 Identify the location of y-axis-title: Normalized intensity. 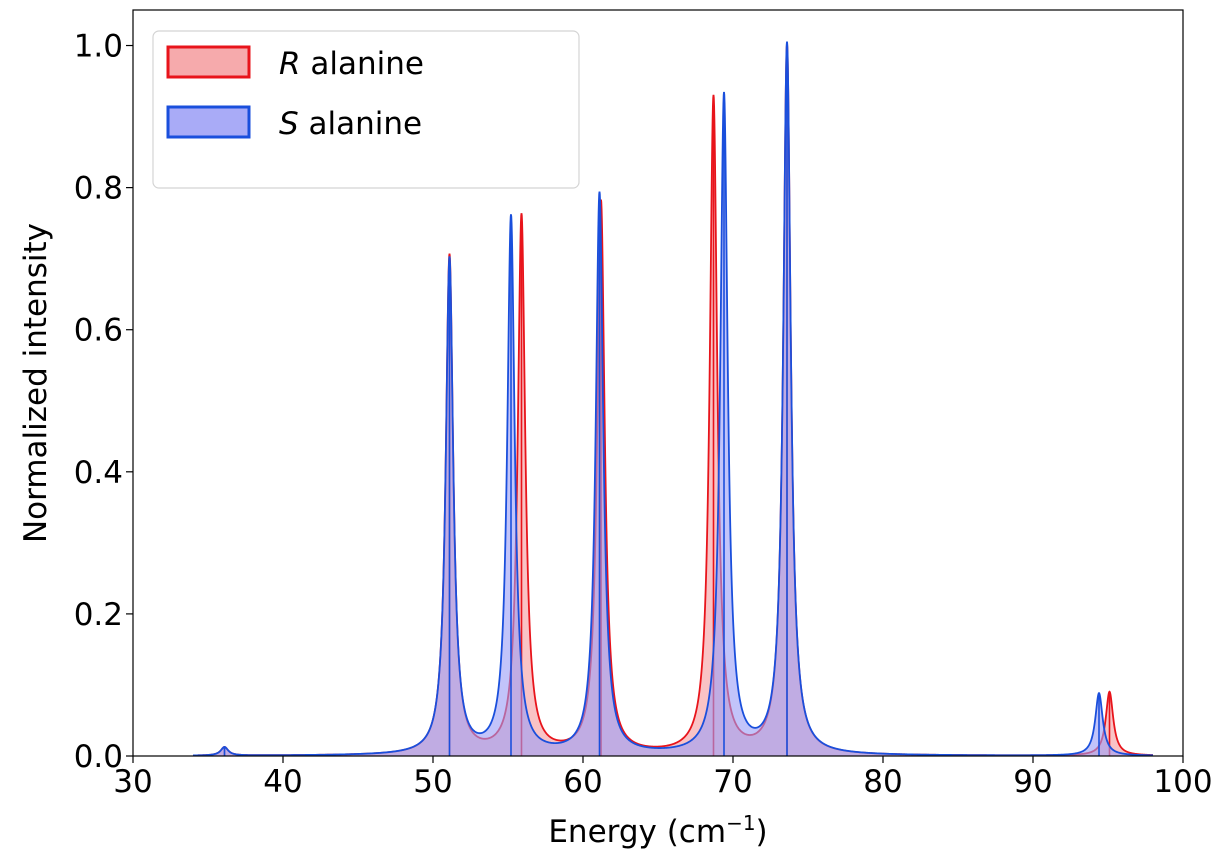
(36, 383).